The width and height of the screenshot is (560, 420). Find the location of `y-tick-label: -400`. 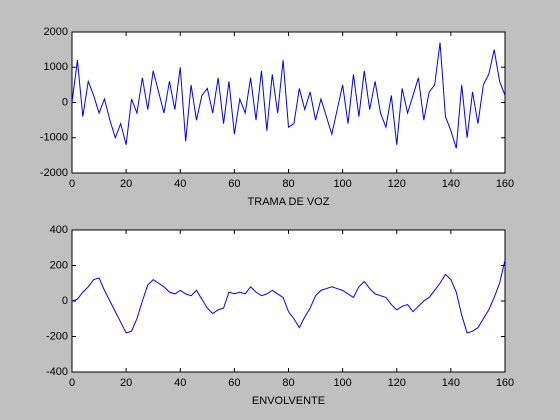

y-tick-label: -400 is located at coordinates (57, 372).